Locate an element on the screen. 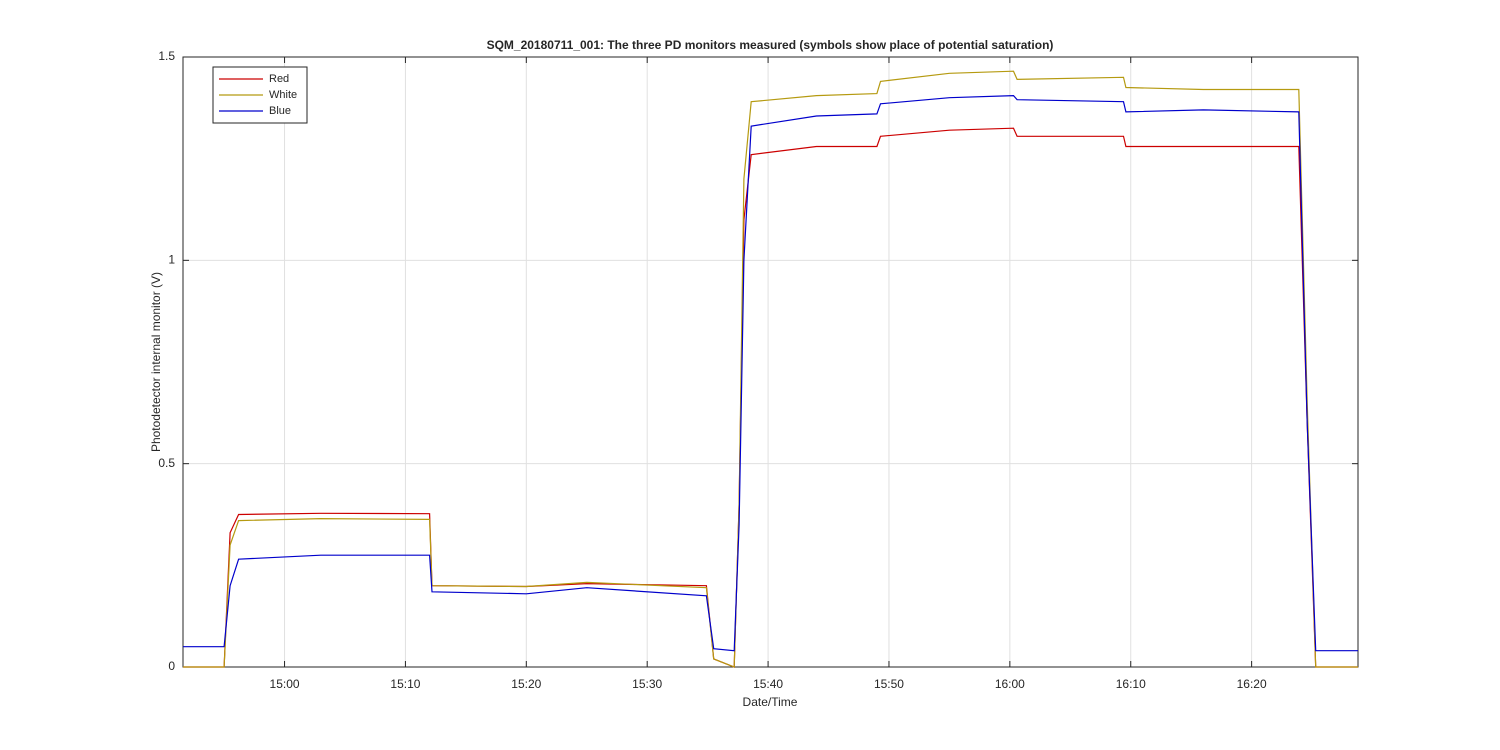 Image resolution: width=1500 pixels, height=750 pixels. x-tick-label: 15:00 is located at coordinates (285, 684).